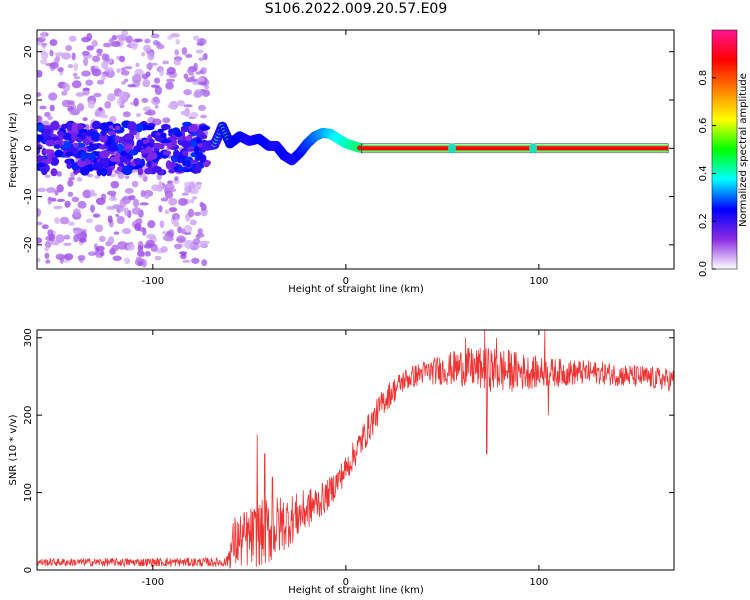  What do you see at coordinates (703, 78) in the screenshot?
I see `colorbar-tick-label: 0.8` at bounding box center [703, 78].